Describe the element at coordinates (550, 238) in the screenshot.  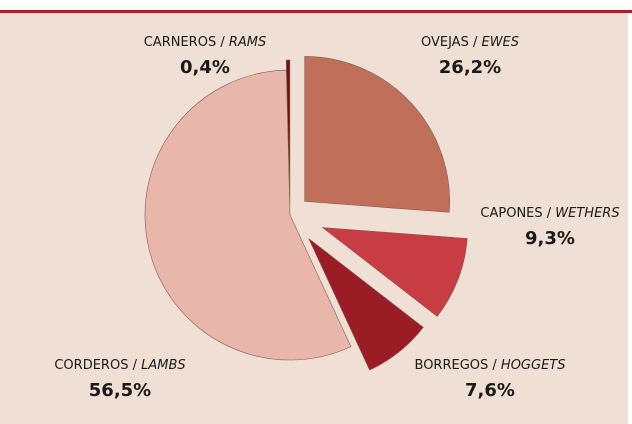
I see `value-label: 9,3%` at that location.